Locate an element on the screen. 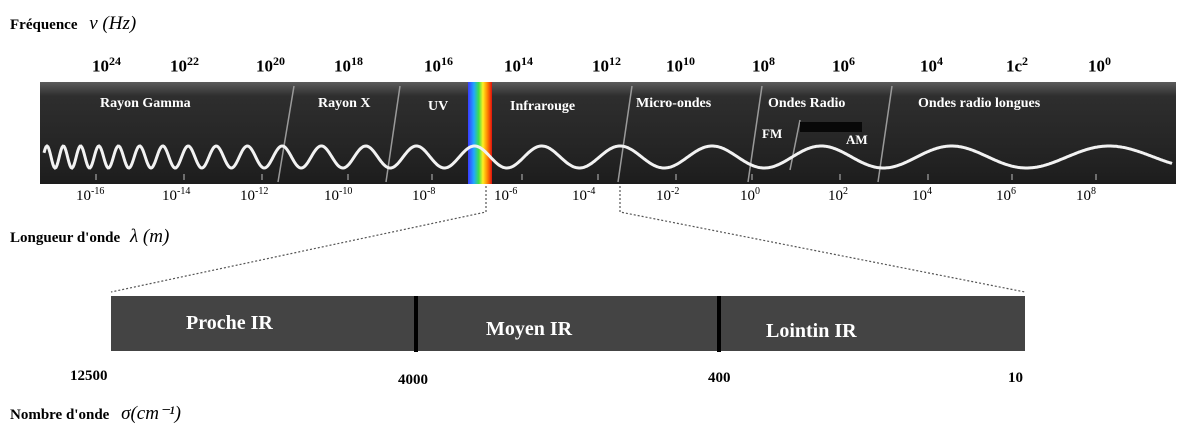  freq-tick: 10²² is located at coordinates (184, 65).